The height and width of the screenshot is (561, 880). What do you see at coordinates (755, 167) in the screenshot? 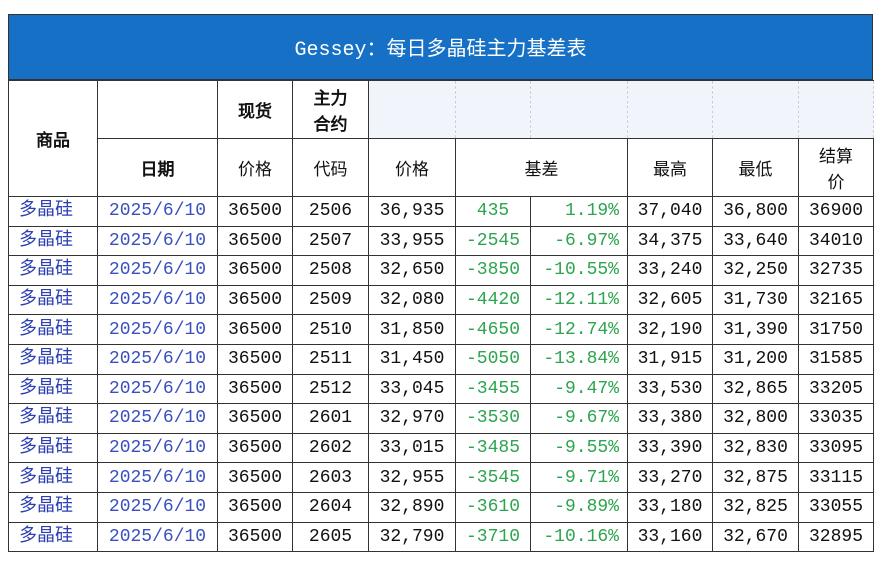
I see `header-cell: 最低` at bounding box center [755, 167].